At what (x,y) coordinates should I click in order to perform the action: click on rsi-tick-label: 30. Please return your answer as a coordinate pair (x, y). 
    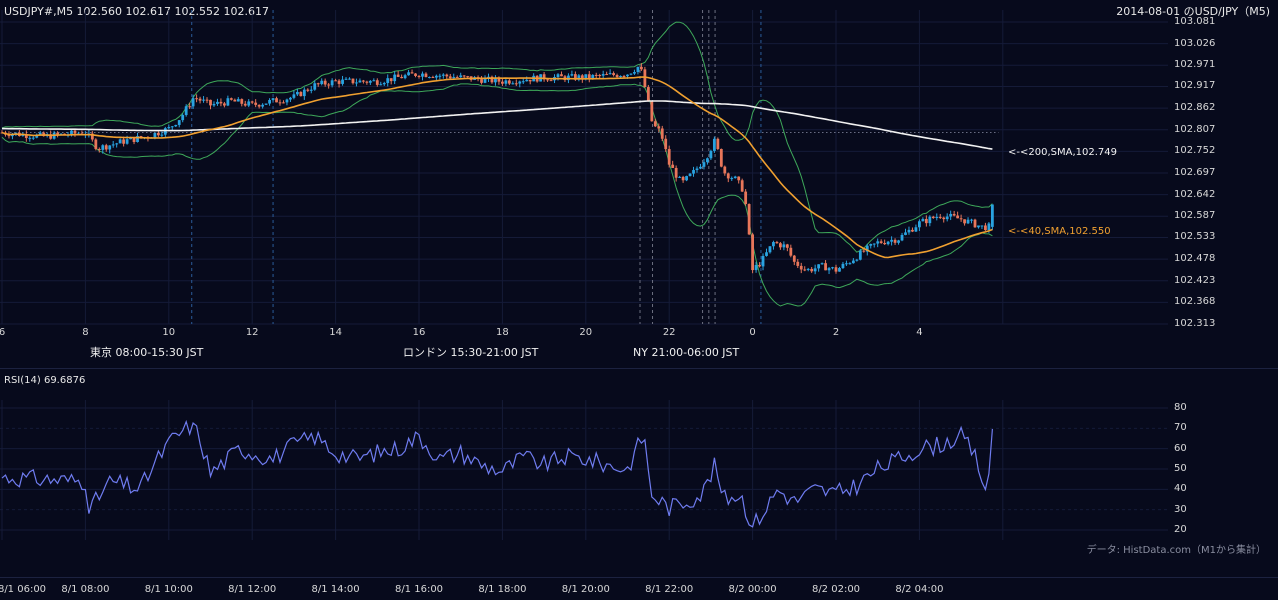
    Looking at the image, I should click on (1180, 509).